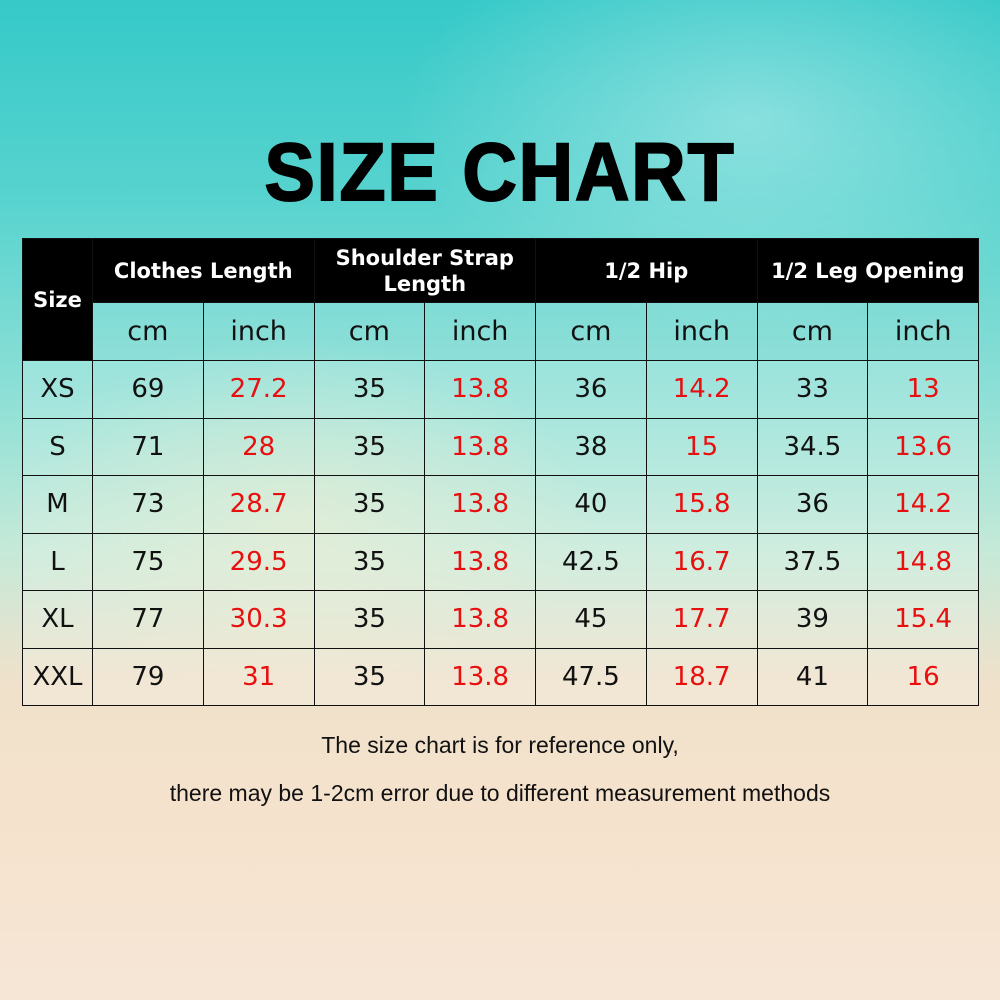 The height and width of the screenshot is (1000, 1000). I want to click on data-row: XXL 79 31 35 13.8 47.5 18.7 41 16, so click(501, 676).